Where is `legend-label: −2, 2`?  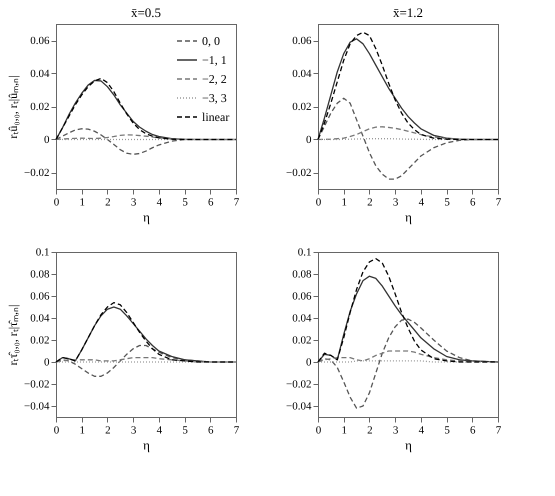
legend-label: −2, 2 is located at coordinates (214, 79).